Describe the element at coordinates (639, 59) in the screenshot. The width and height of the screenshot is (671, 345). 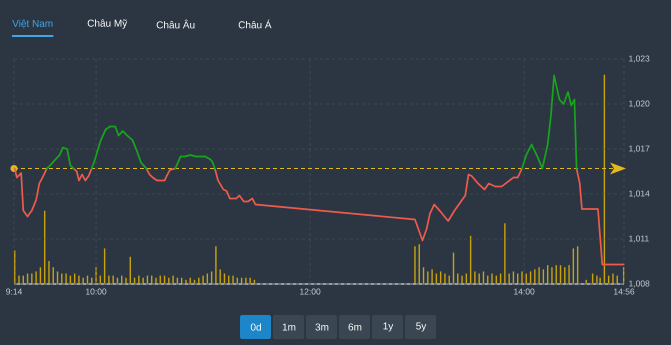
I see `y-tick-label: 1,023` at that location.